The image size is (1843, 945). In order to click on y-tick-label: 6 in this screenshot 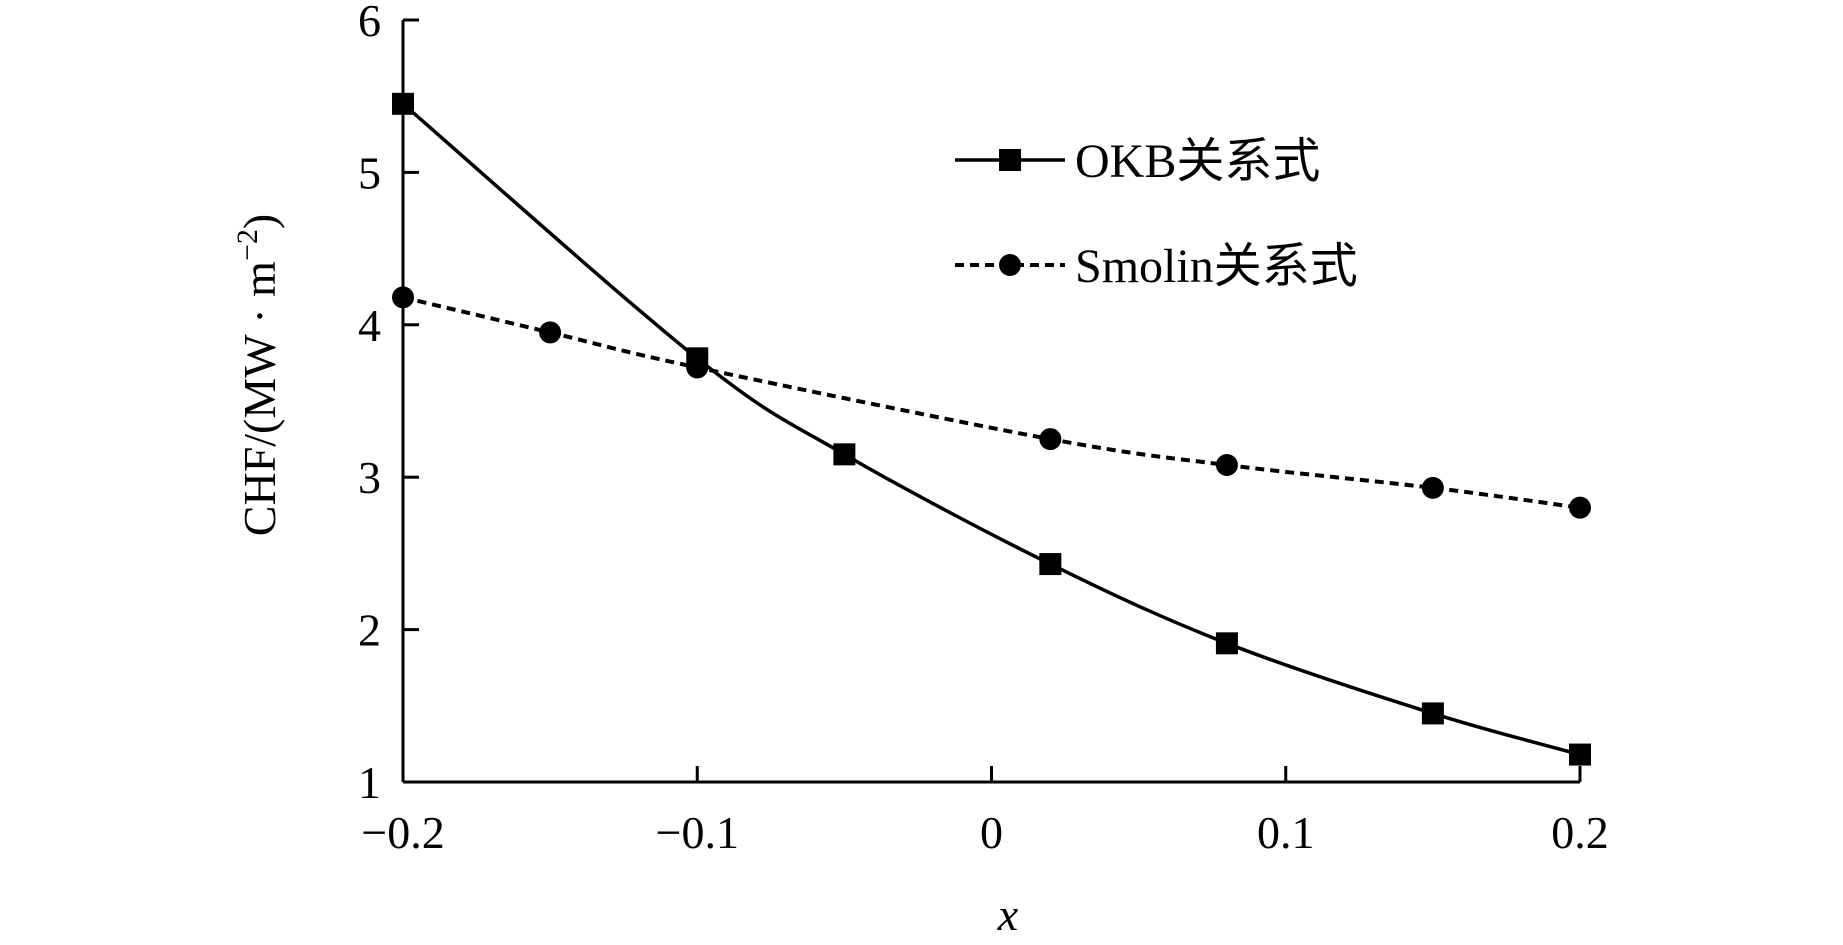, I will do `click(369, 23)`.